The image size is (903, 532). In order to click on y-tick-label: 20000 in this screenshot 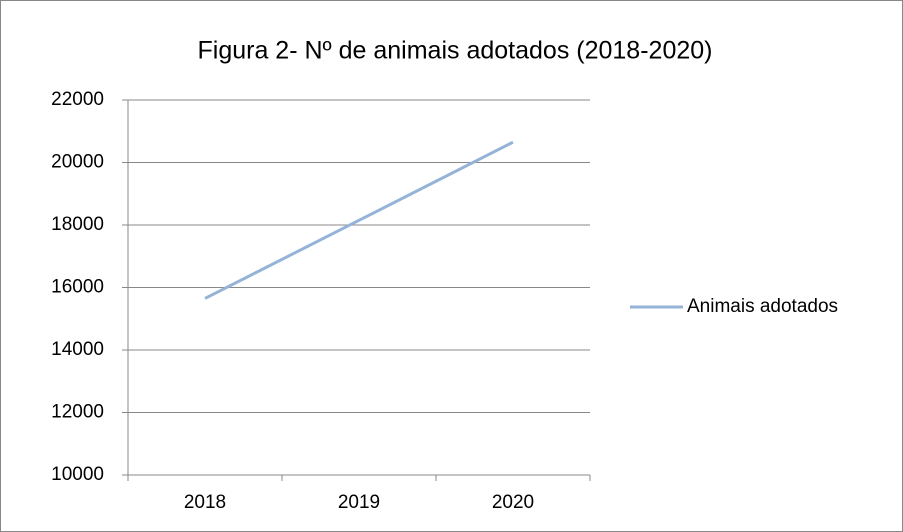, I will do `click(77, 162)`.